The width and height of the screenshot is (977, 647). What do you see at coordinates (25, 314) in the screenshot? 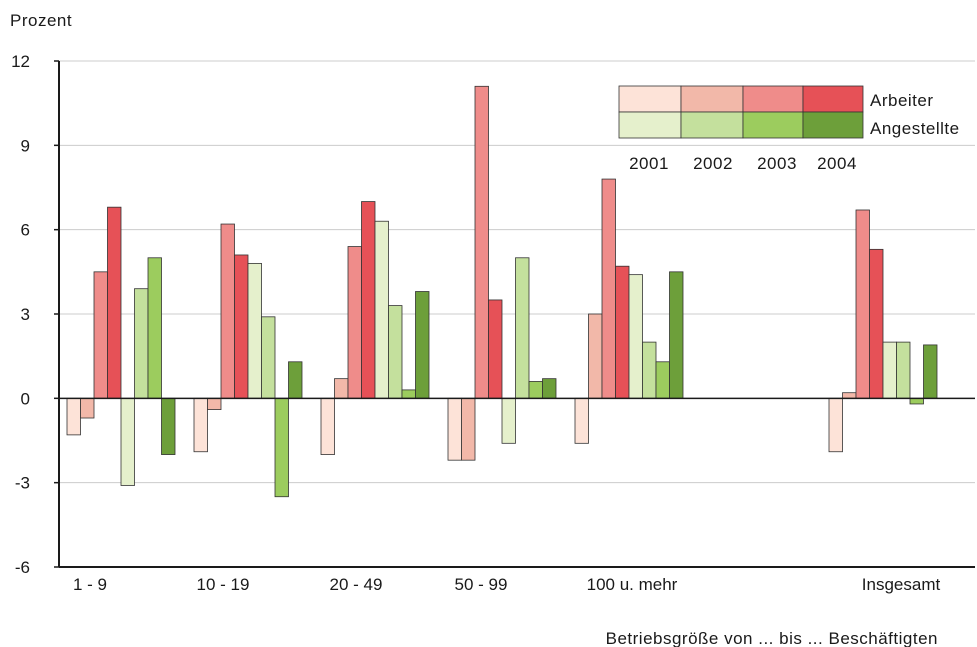
I see `y-tick-label: 3` at bounding box center [25, 314].